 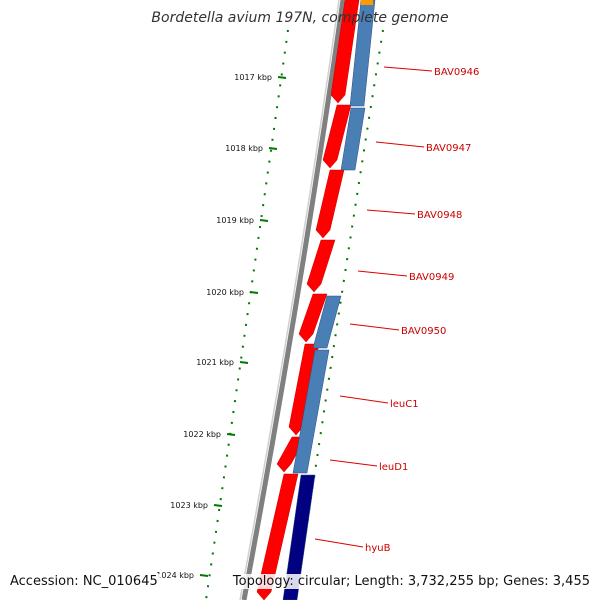 What do you see at coordinates (423, 331) in the screenshot?
I see `gene-label: BAV0950` at bounding box center [423, 331].